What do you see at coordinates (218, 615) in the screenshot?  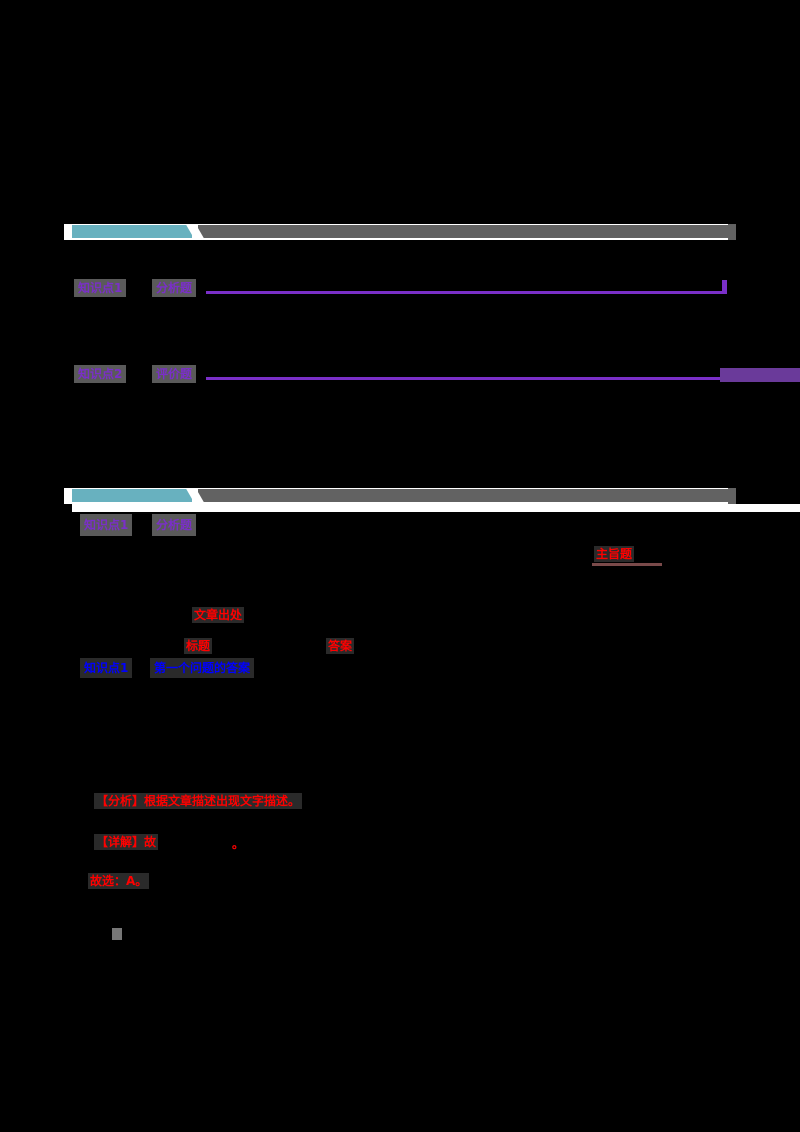 I see `red-note-center: 文章出处` at bounding box center [218, 615].